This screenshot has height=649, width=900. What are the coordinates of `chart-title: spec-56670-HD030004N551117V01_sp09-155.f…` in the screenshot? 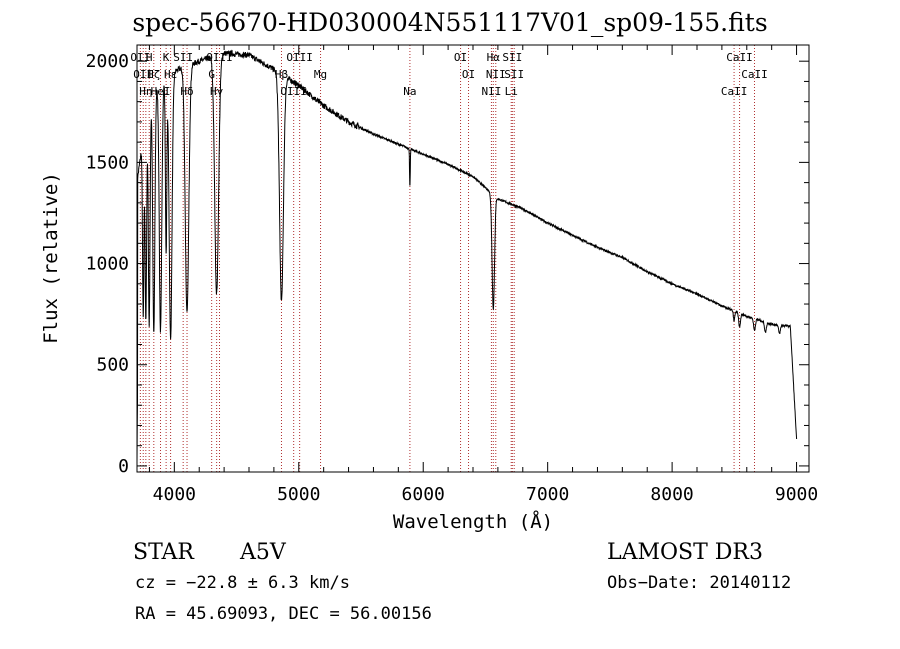 It's located at (450, 22).